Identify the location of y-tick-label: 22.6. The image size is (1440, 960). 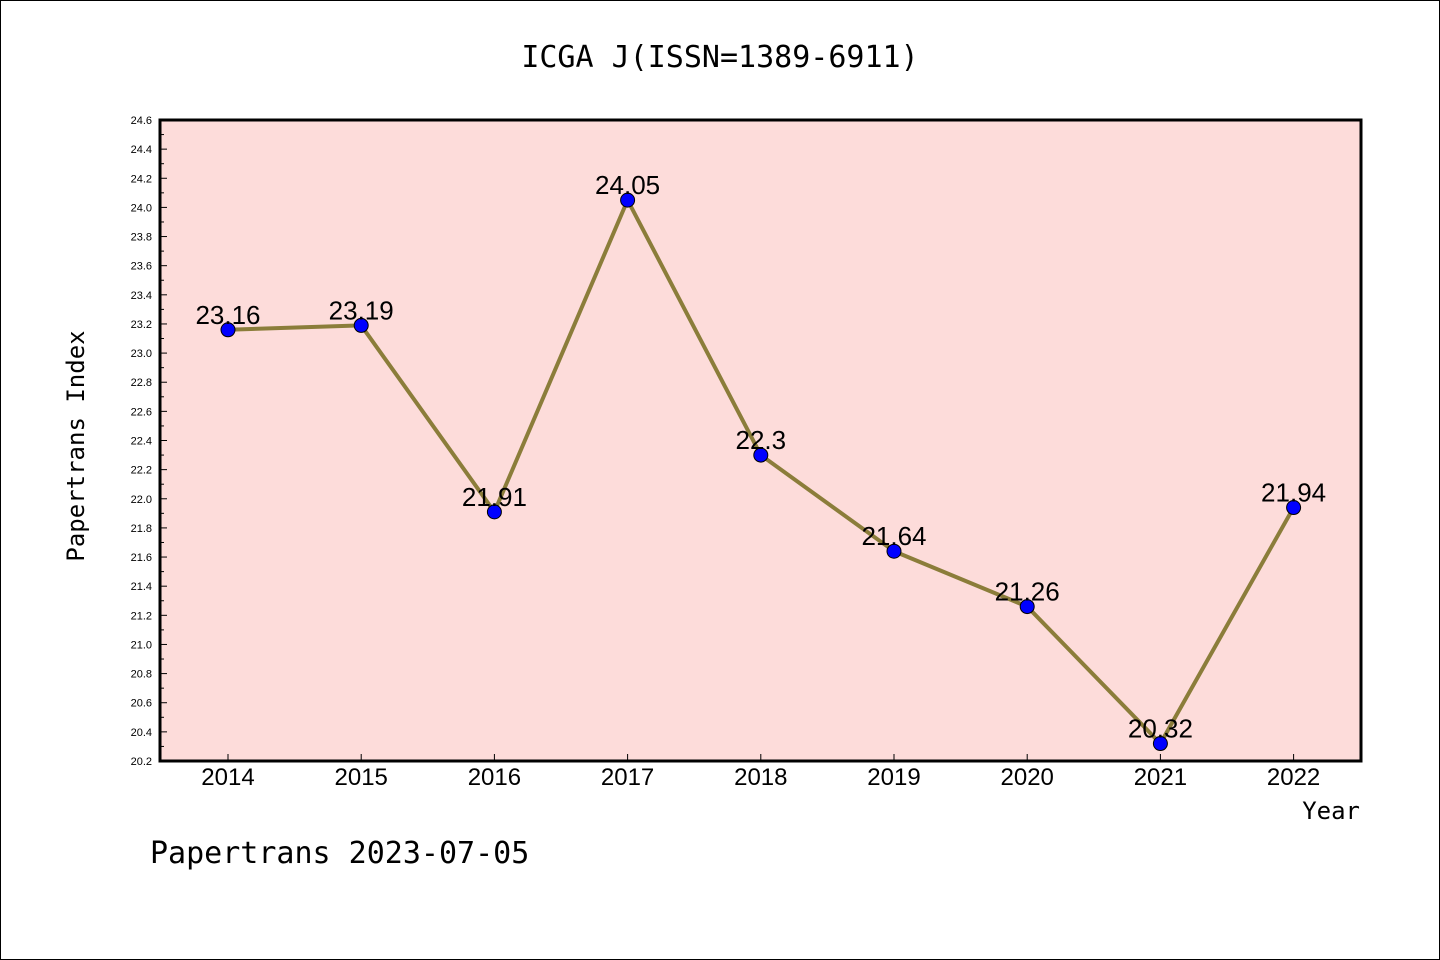
(141, 412).